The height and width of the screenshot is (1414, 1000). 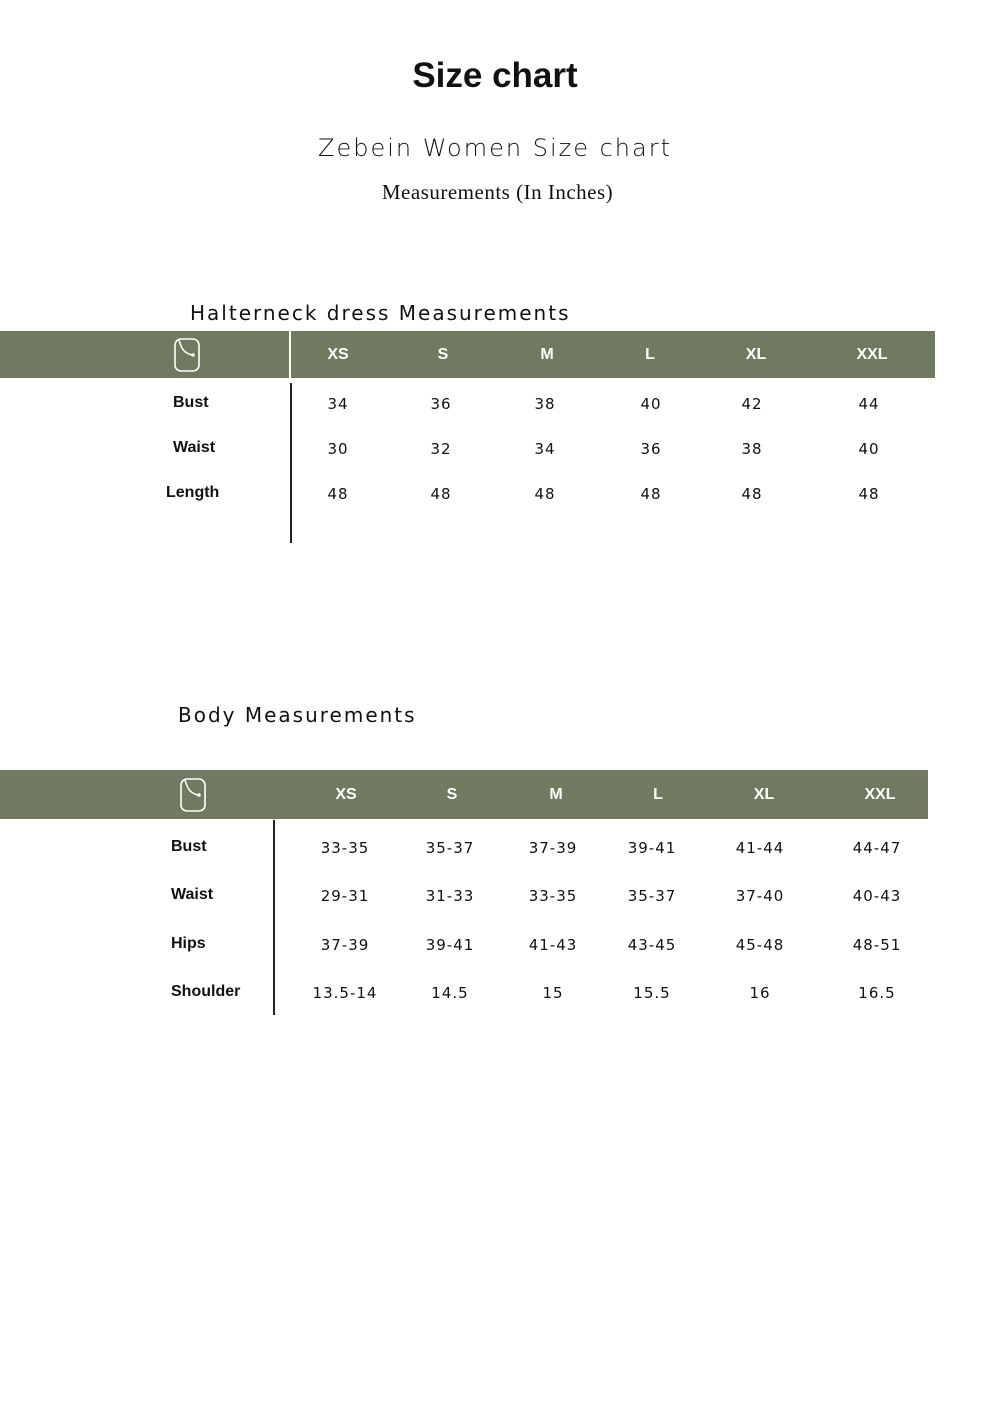 What do you see at coordinates (652, 945) in the screenshot?
I see `cell-value: 43-45` at bounding box center [652, 945].